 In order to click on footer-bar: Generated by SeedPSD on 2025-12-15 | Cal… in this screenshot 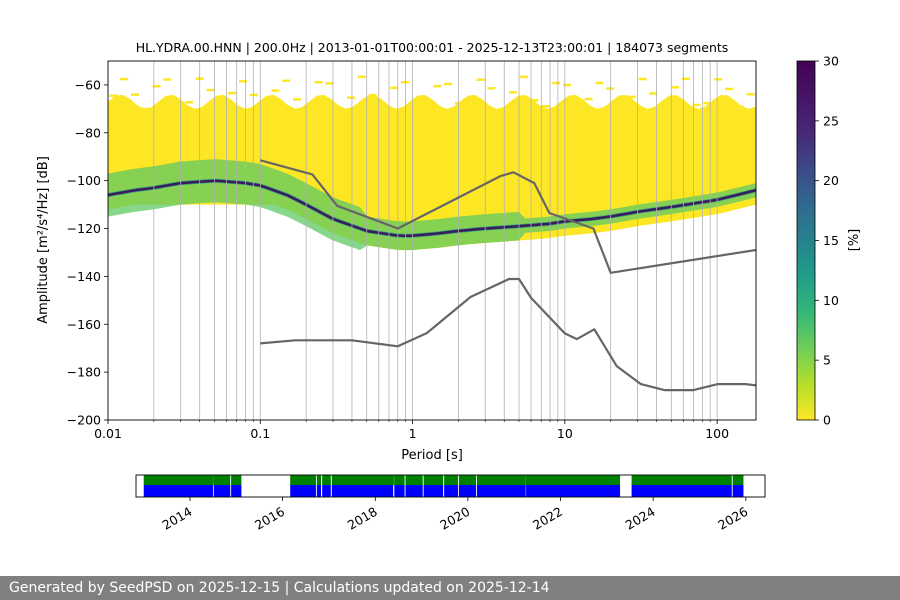, I will do `click(450, 588)`.